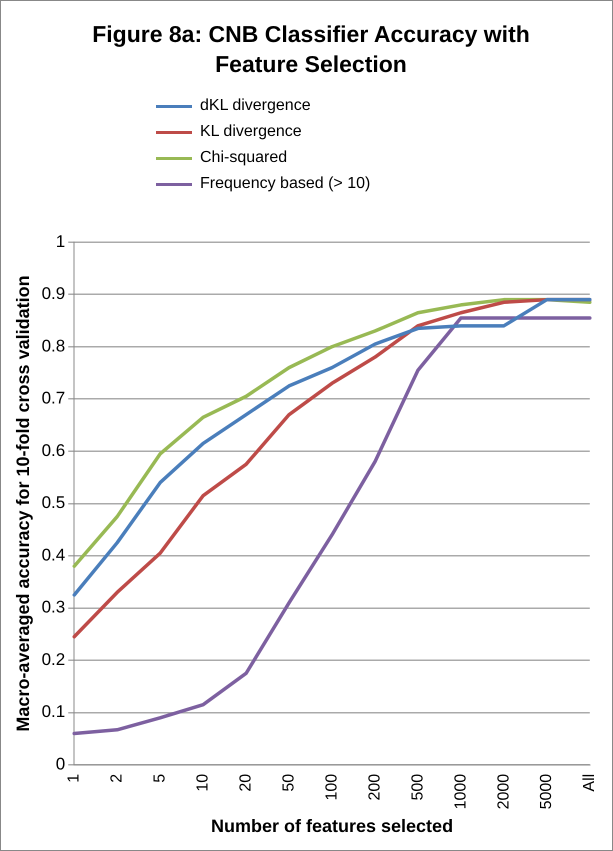 Image resolution: width=613 pixels, height=851 pixels. I want to click on chart-title: Figure 8a: CNB Classifier Accuracy with Feature Selection, so click(311, 49).